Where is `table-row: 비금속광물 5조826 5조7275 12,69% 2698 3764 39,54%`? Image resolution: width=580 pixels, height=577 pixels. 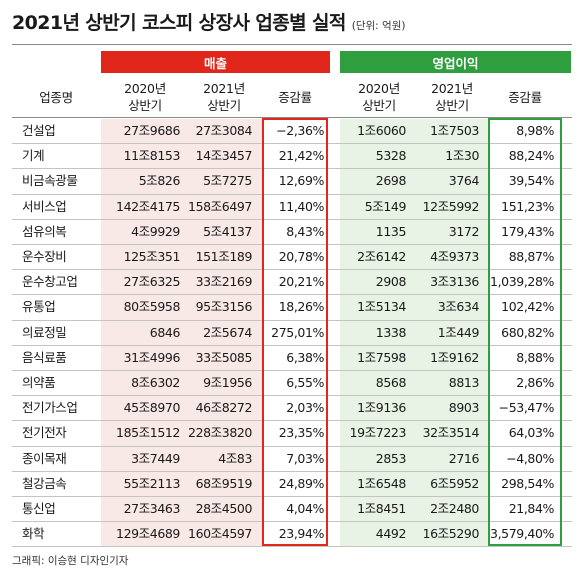 table-row: 비금속광물 5조826 5조7275 12,69% 2698 3764 39,54% is located at coordinates (290, 180).